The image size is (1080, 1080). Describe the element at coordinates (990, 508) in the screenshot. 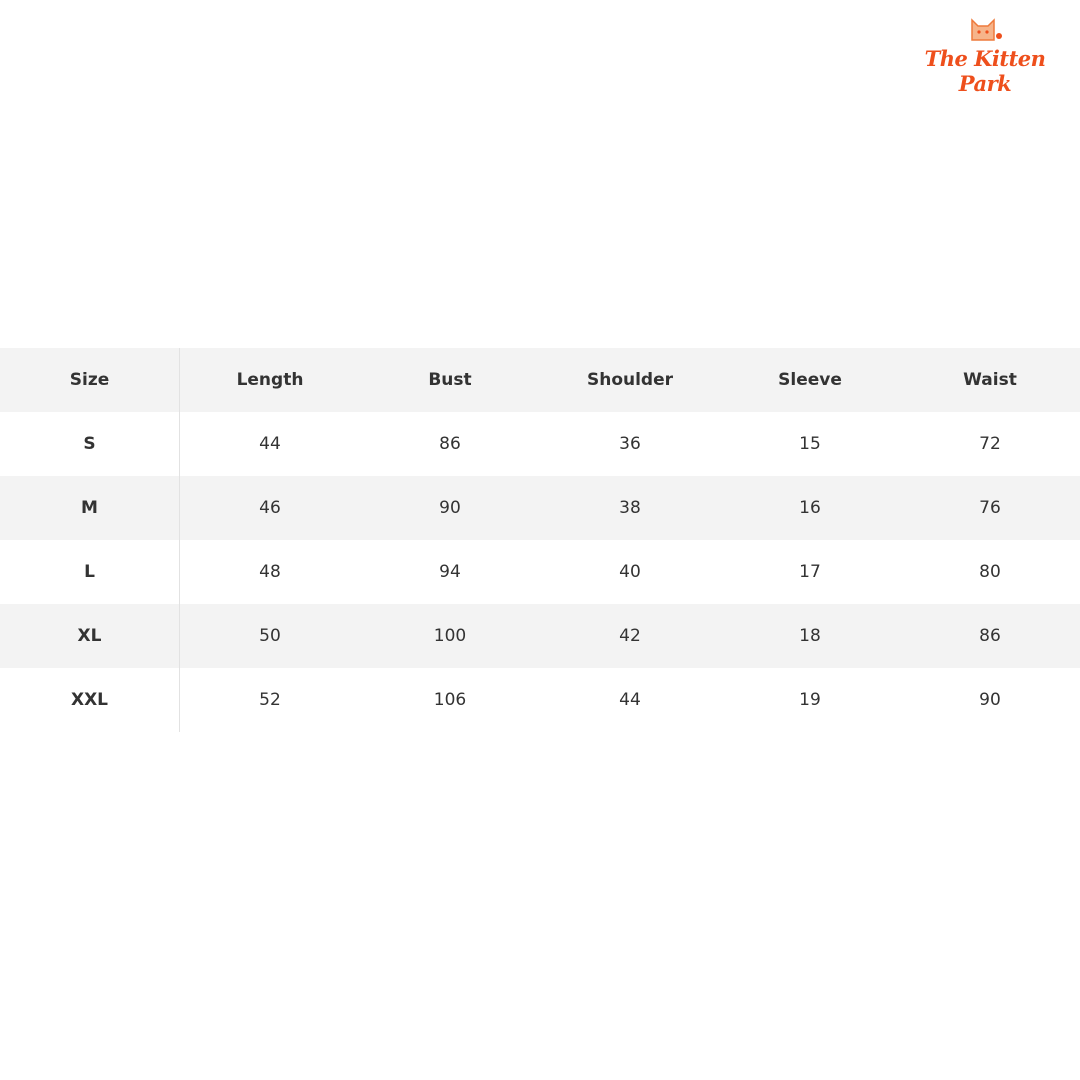

I see `value-cell: 76` at that location.